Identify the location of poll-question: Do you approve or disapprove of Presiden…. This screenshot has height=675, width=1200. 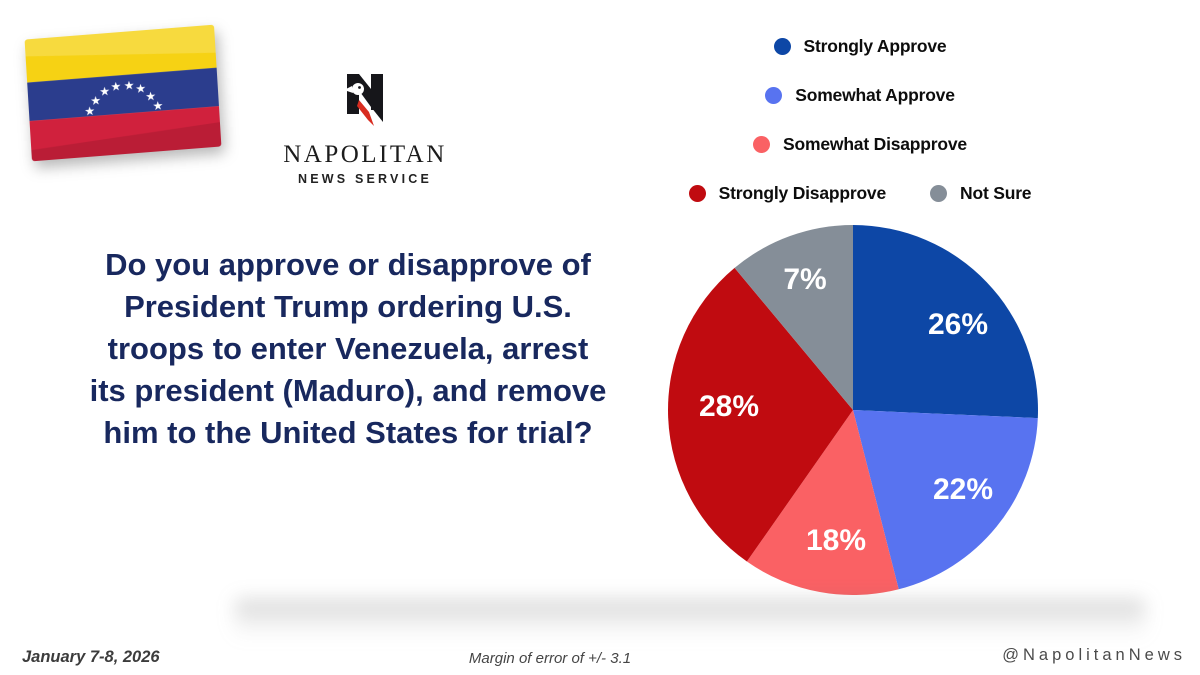
(348, 348).